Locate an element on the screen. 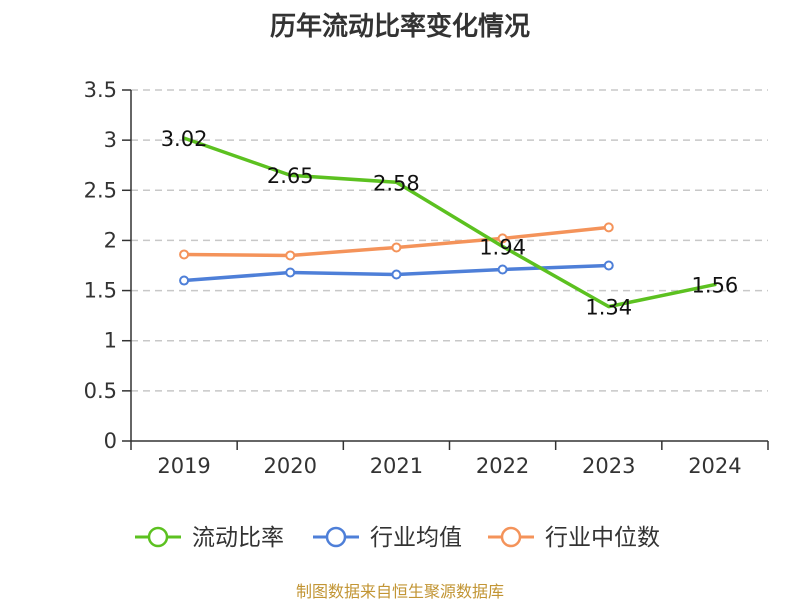 Image resolution: width=800 pixels, height=602 pixels. legend-label: 行业中位数 is located at coordinates (602, 538).